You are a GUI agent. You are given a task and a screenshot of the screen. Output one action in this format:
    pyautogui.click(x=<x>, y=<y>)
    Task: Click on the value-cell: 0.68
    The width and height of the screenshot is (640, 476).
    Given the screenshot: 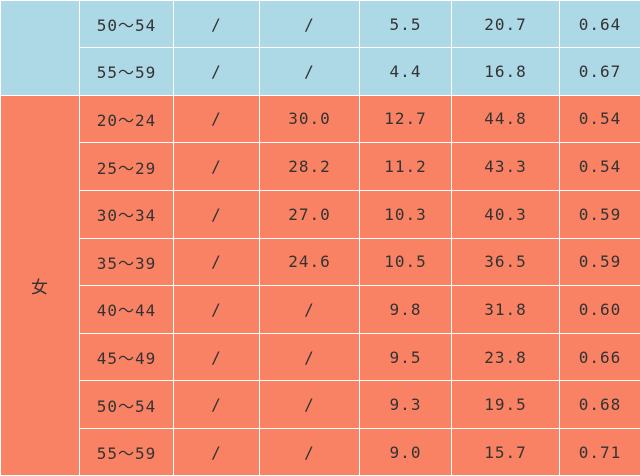 What is the action you would take?
    pyautogui.click(x=599, y=404)
    